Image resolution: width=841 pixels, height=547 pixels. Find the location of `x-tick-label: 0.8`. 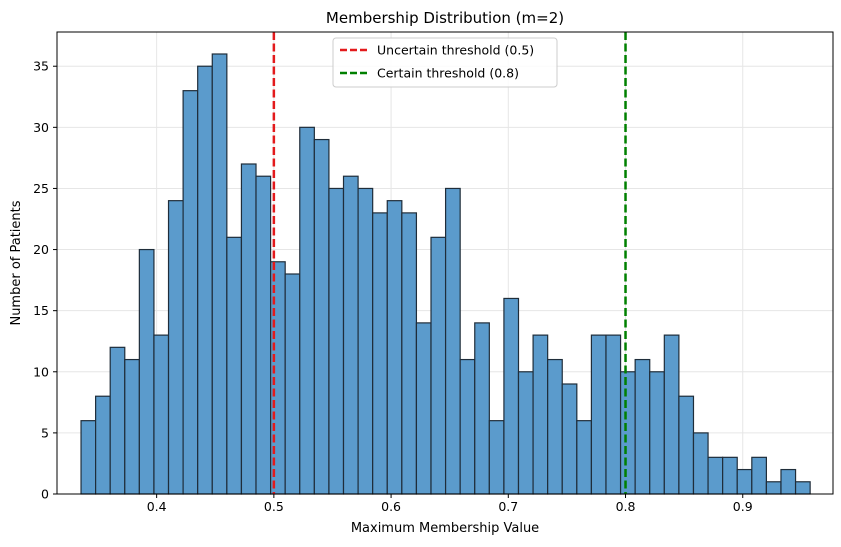

x-tick-label: 0.8 is located at coordinates (626, 506).